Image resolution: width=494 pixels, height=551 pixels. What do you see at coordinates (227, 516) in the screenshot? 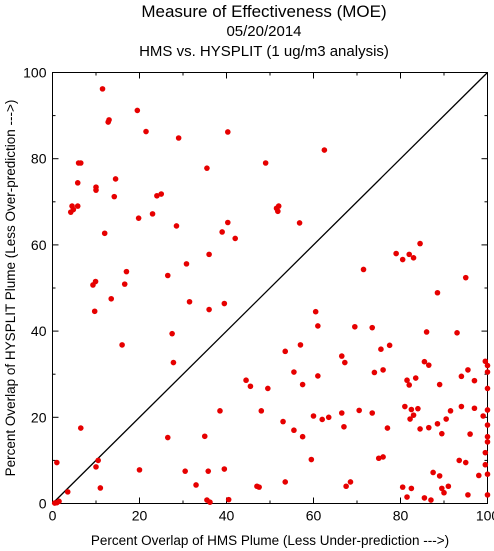
I see `x-tick-label: 40` at bounding box center [227, 516].